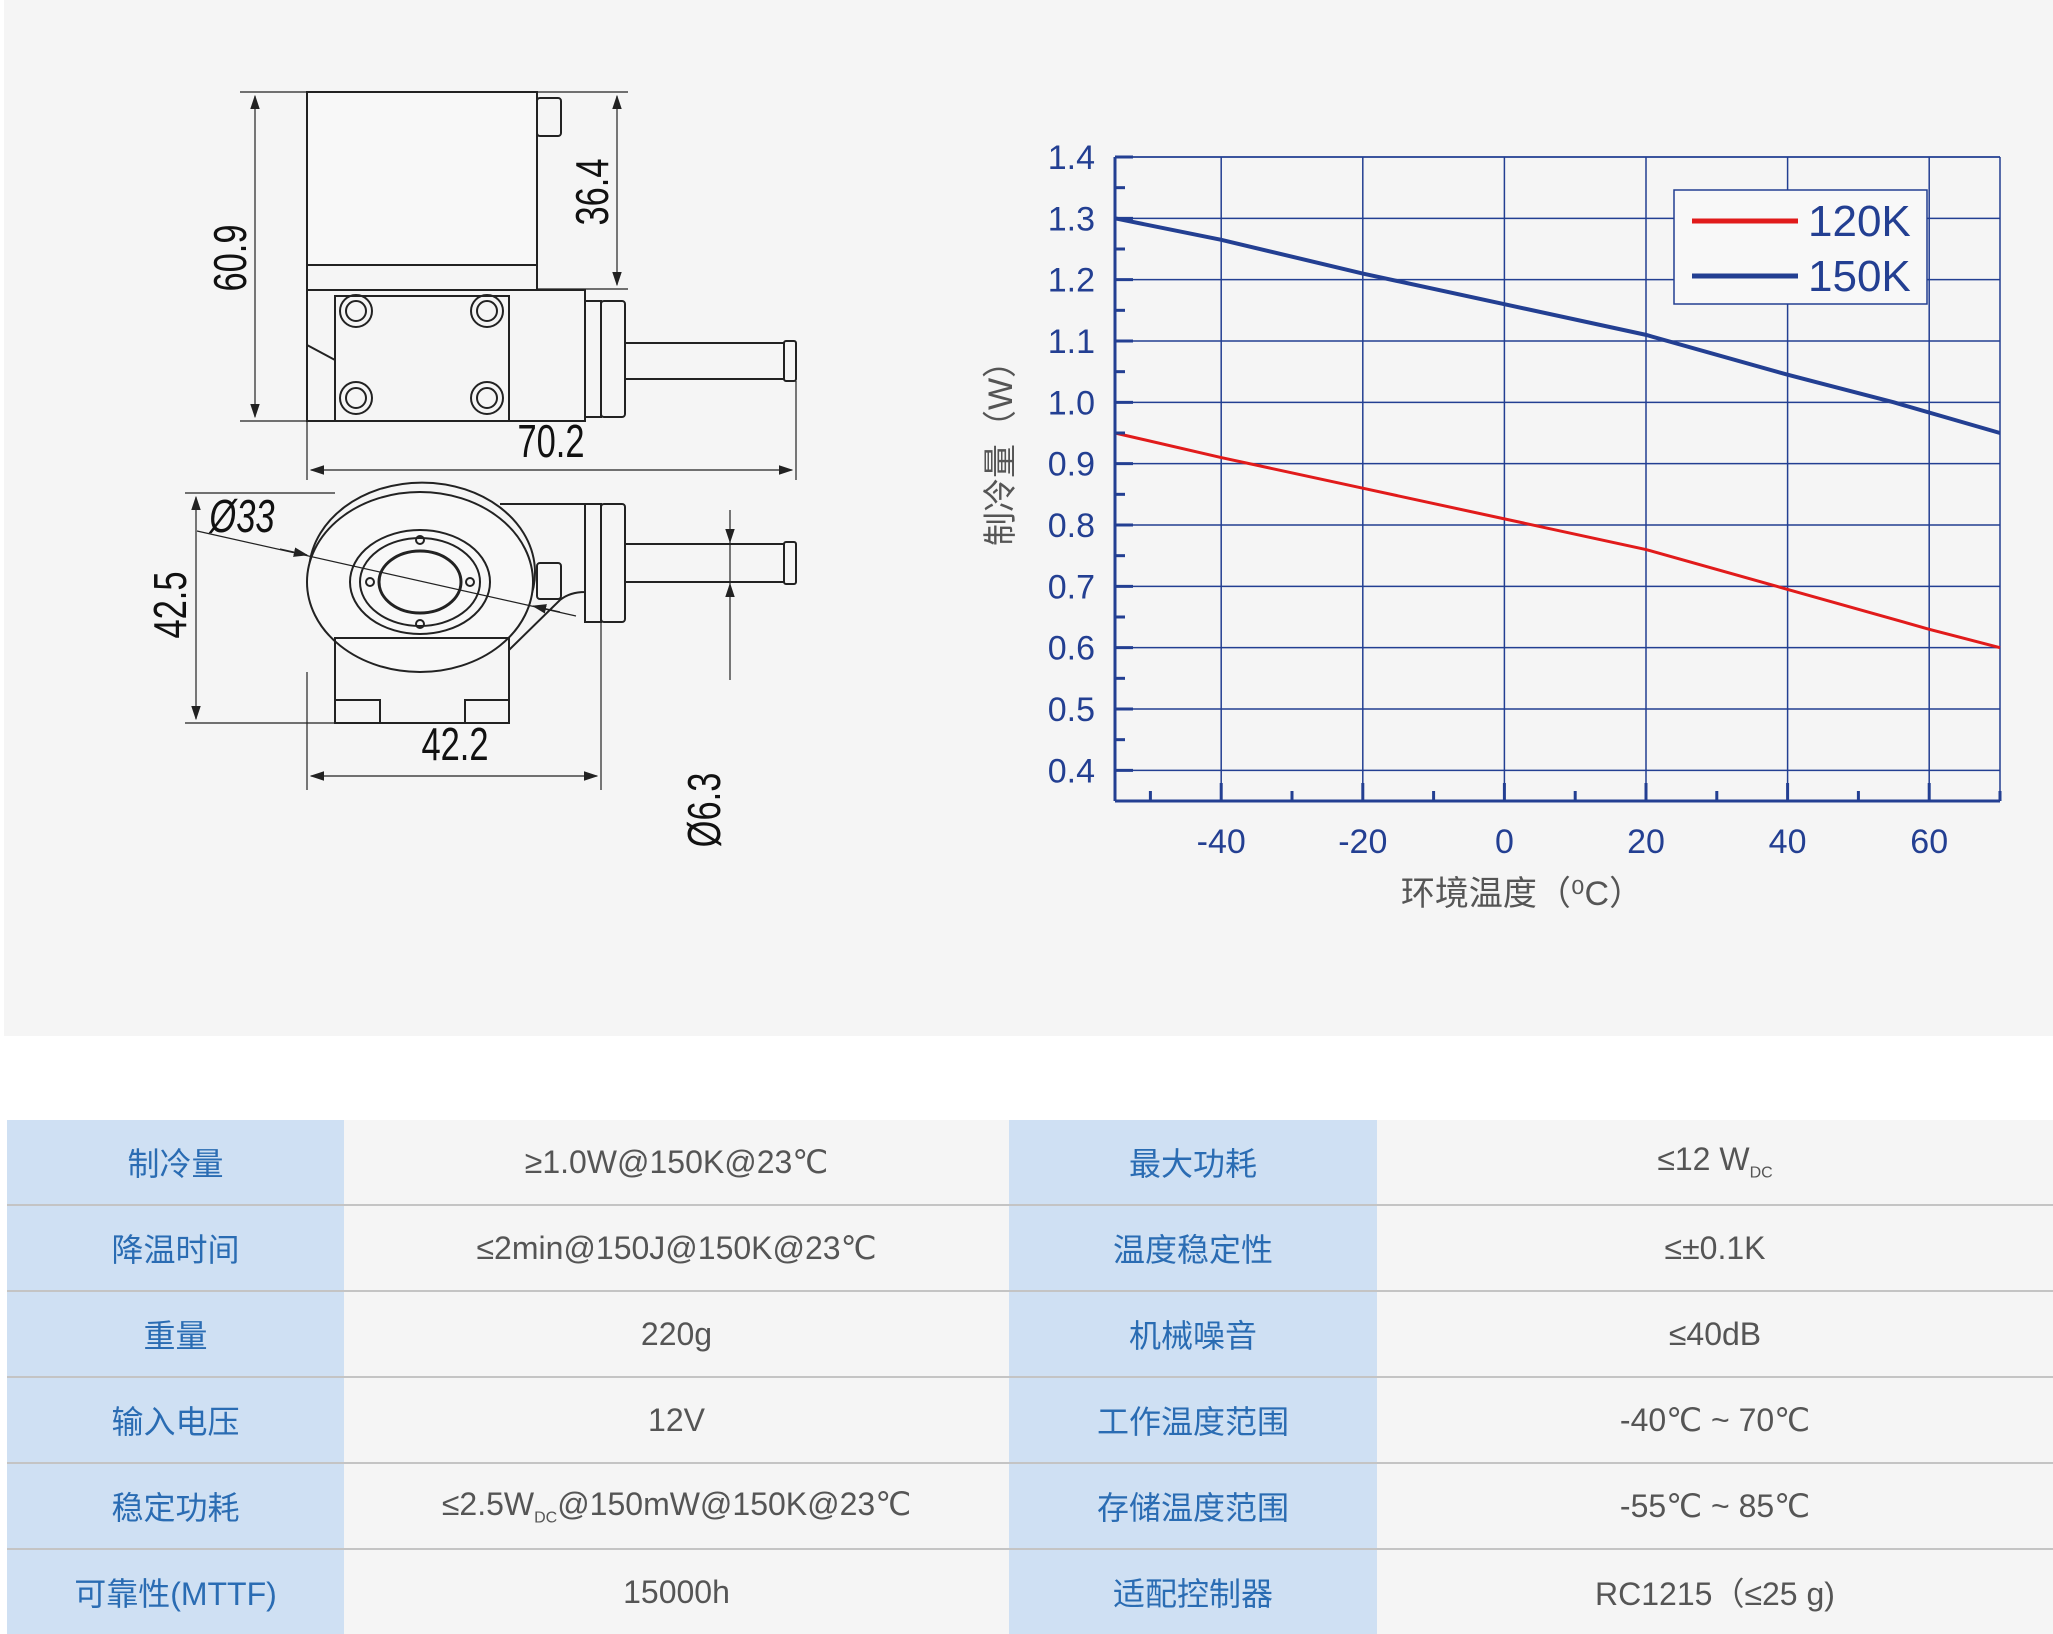 Image resolution: width=2053 pixels, height=1634 pixels. I want to click on spec-value-text: 220g, so click(676, 1334).